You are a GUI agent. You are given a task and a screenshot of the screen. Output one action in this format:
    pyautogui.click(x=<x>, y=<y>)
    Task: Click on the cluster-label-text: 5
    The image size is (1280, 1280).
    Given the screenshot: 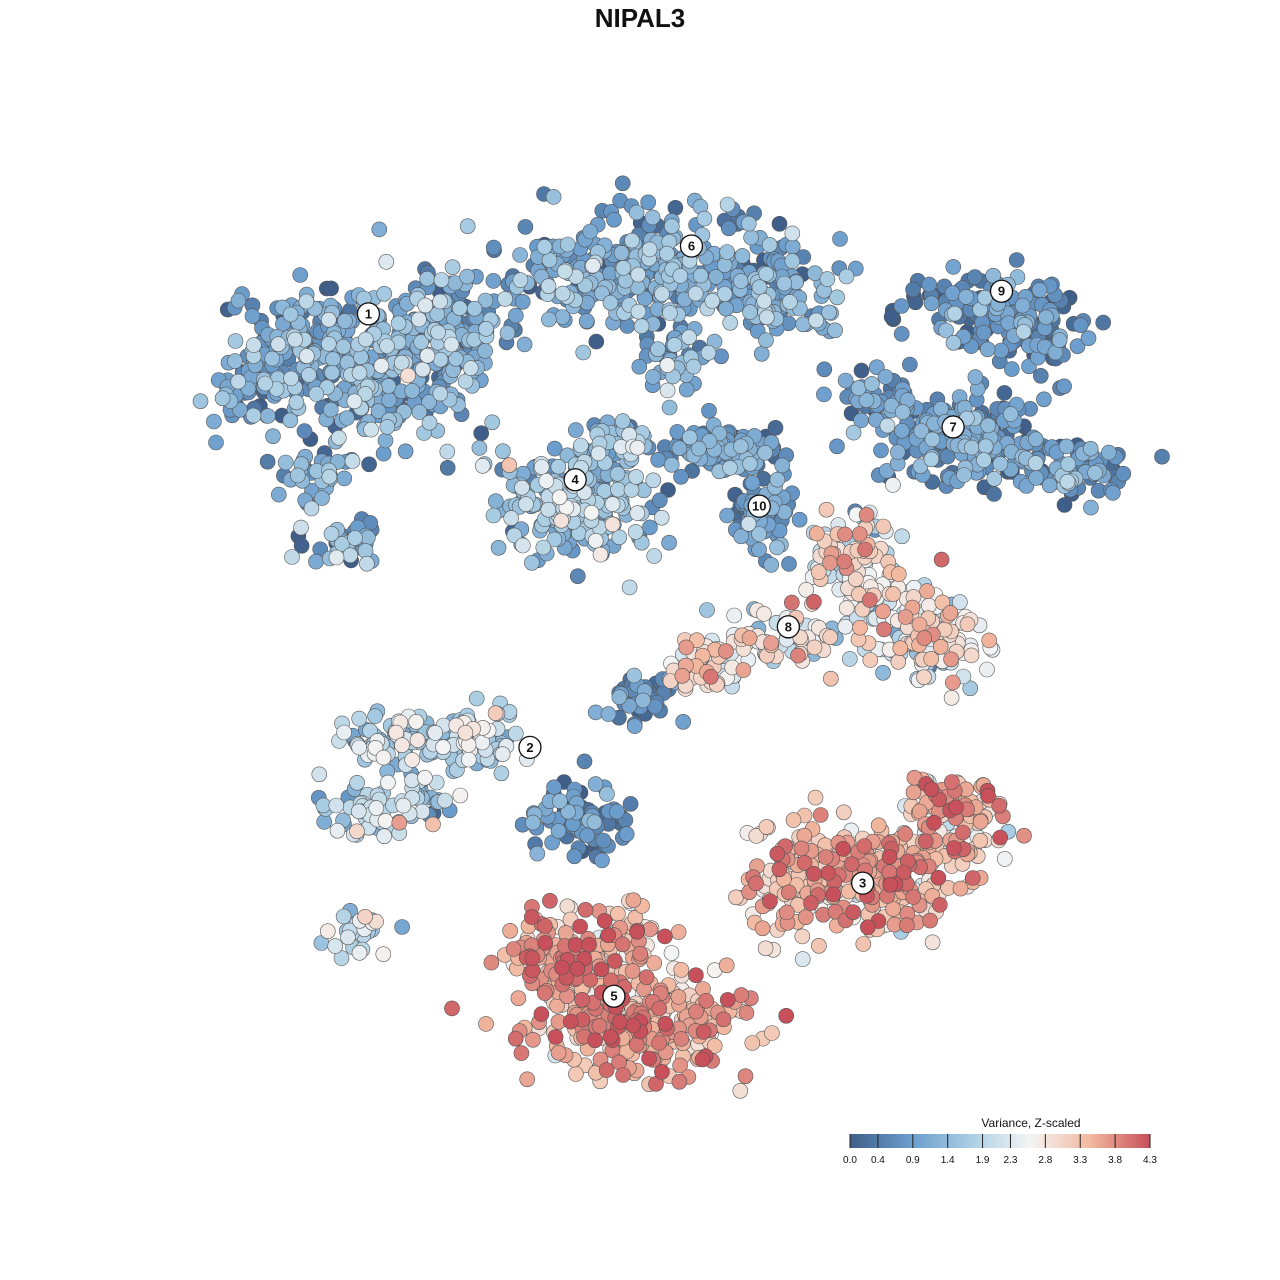 What is the action you would take?
    pyautogui.click(x=613, y=996)
    